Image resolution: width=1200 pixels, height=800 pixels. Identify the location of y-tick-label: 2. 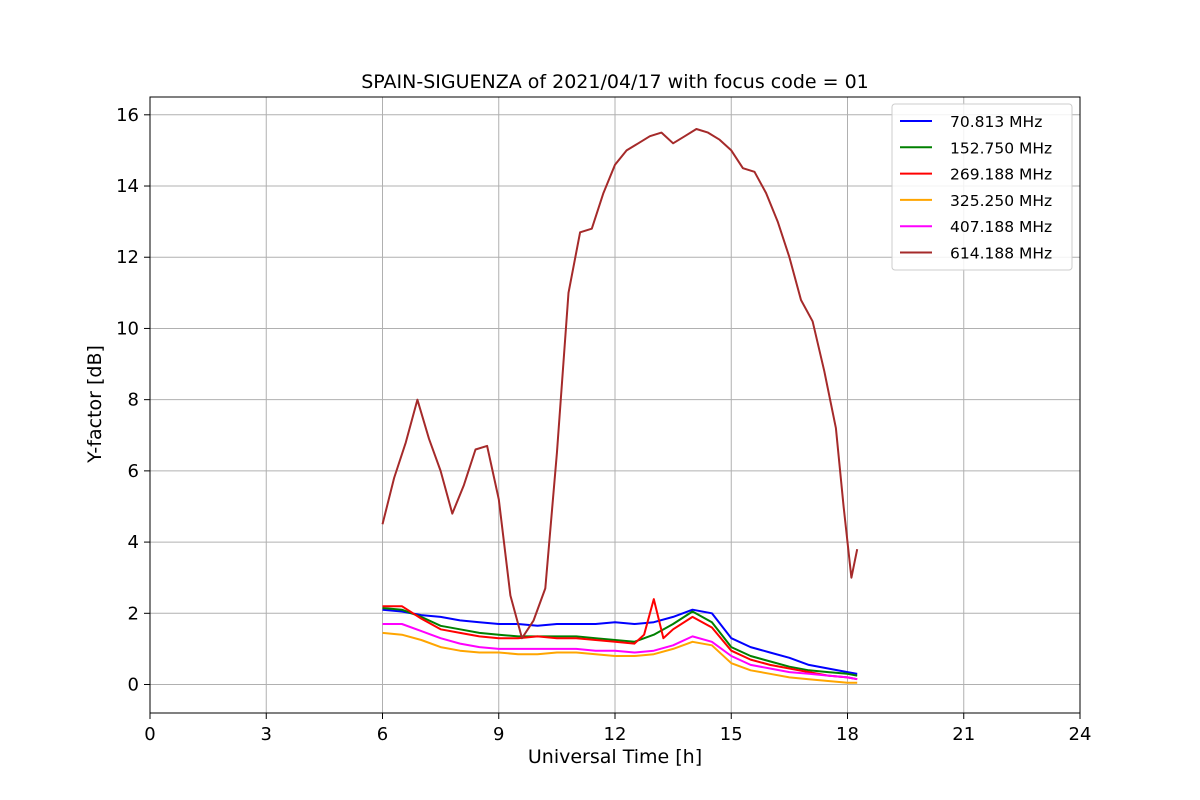
(133, 613).